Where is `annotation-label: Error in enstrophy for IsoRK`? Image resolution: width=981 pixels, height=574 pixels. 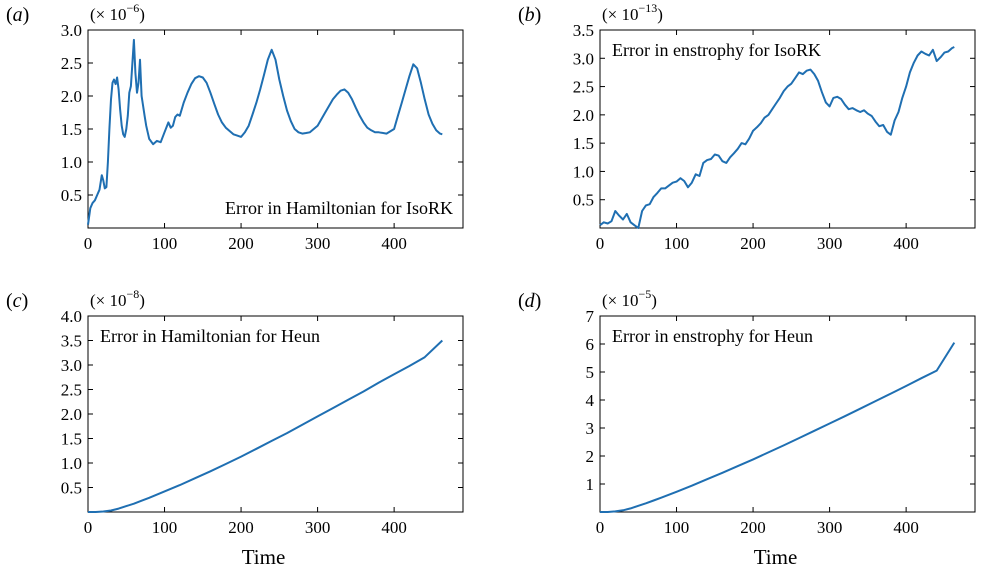
annotation-label: Error in enstrophy for IsoRK is located at coordinates (716, 50).